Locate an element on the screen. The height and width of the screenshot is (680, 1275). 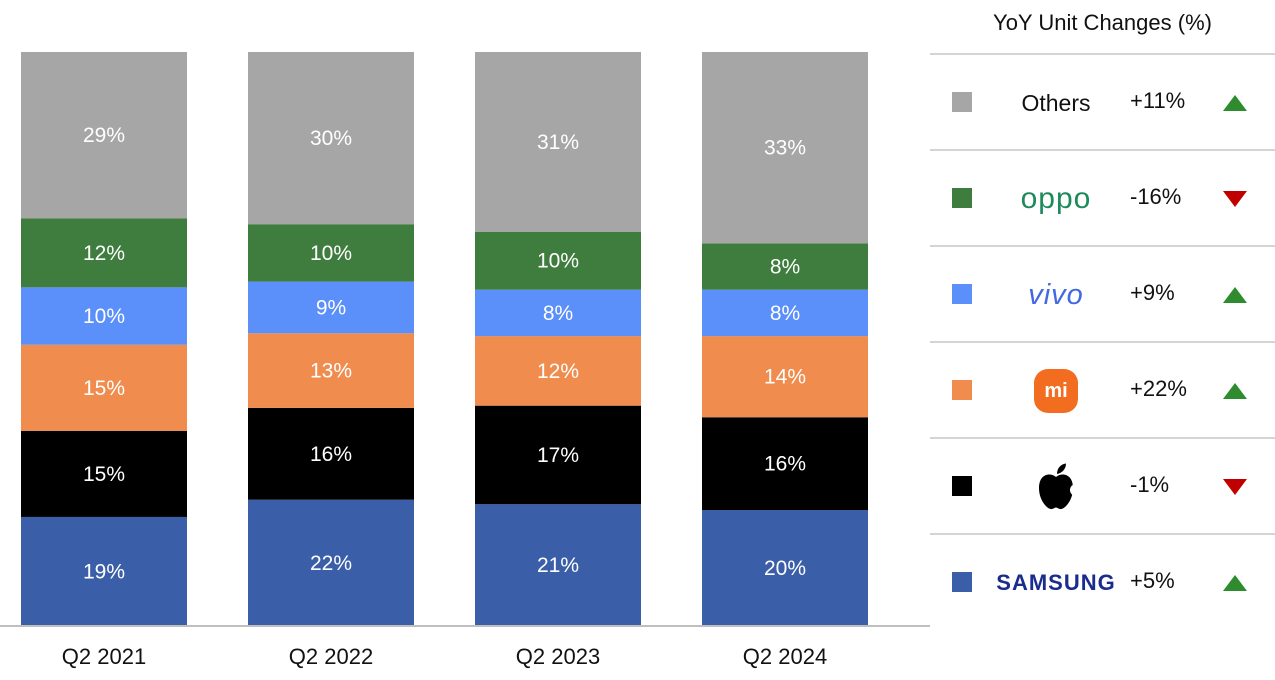
data-label-xiaomi-2: 12% is located at coordinates (558, 371).